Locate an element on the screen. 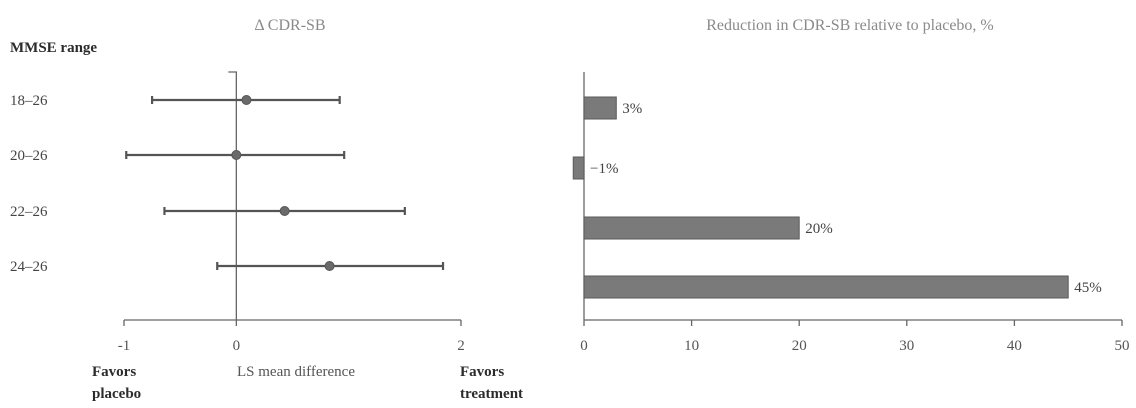 The width and height of the screenshot is (1136, 408). forest-row-label: 20–26 is located at coordinates (29, 156).